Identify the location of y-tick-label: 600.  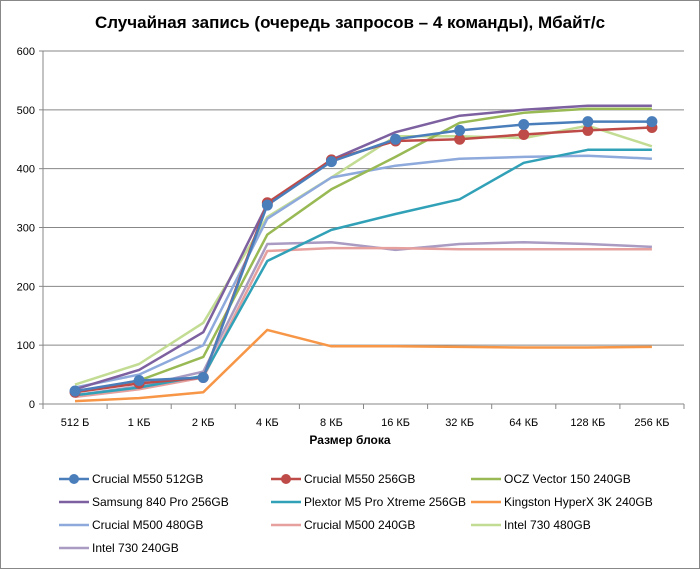
(26, 52).